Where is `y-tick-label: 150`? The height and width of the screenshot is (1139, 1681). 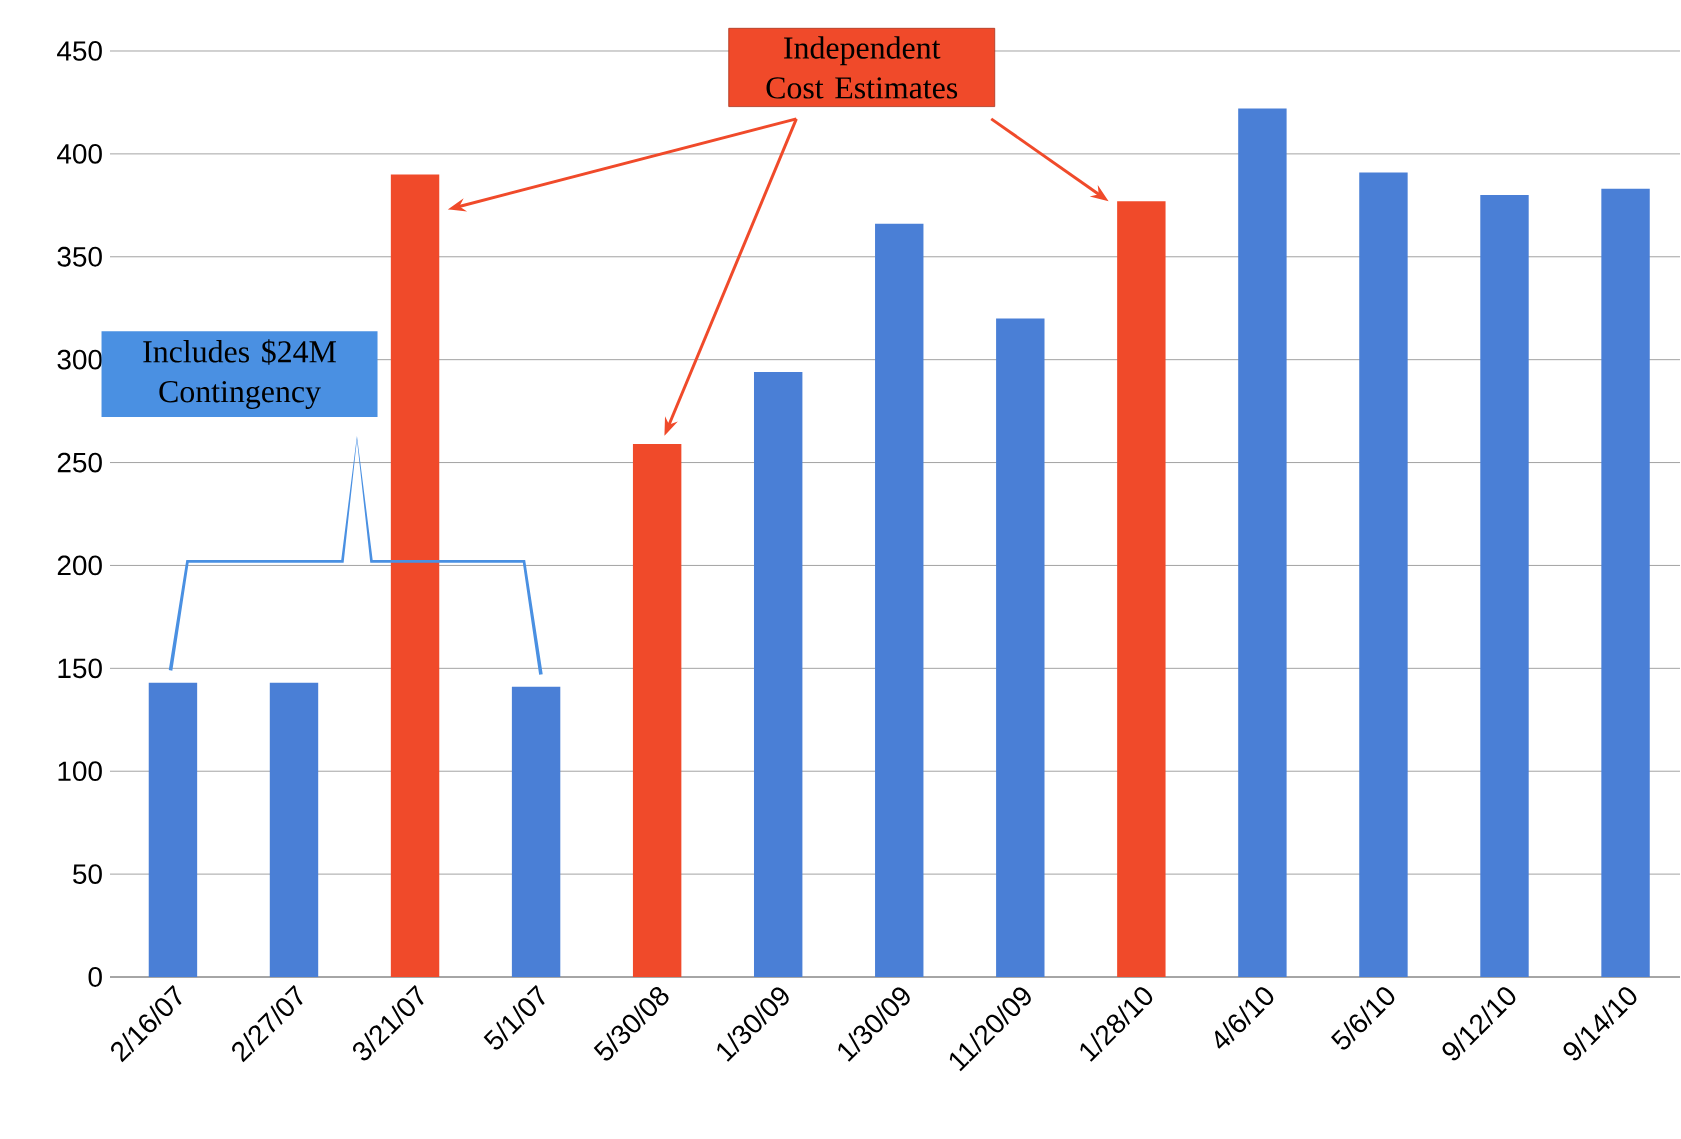
y-tick-label: 150 is located at coordinates (80, 668).